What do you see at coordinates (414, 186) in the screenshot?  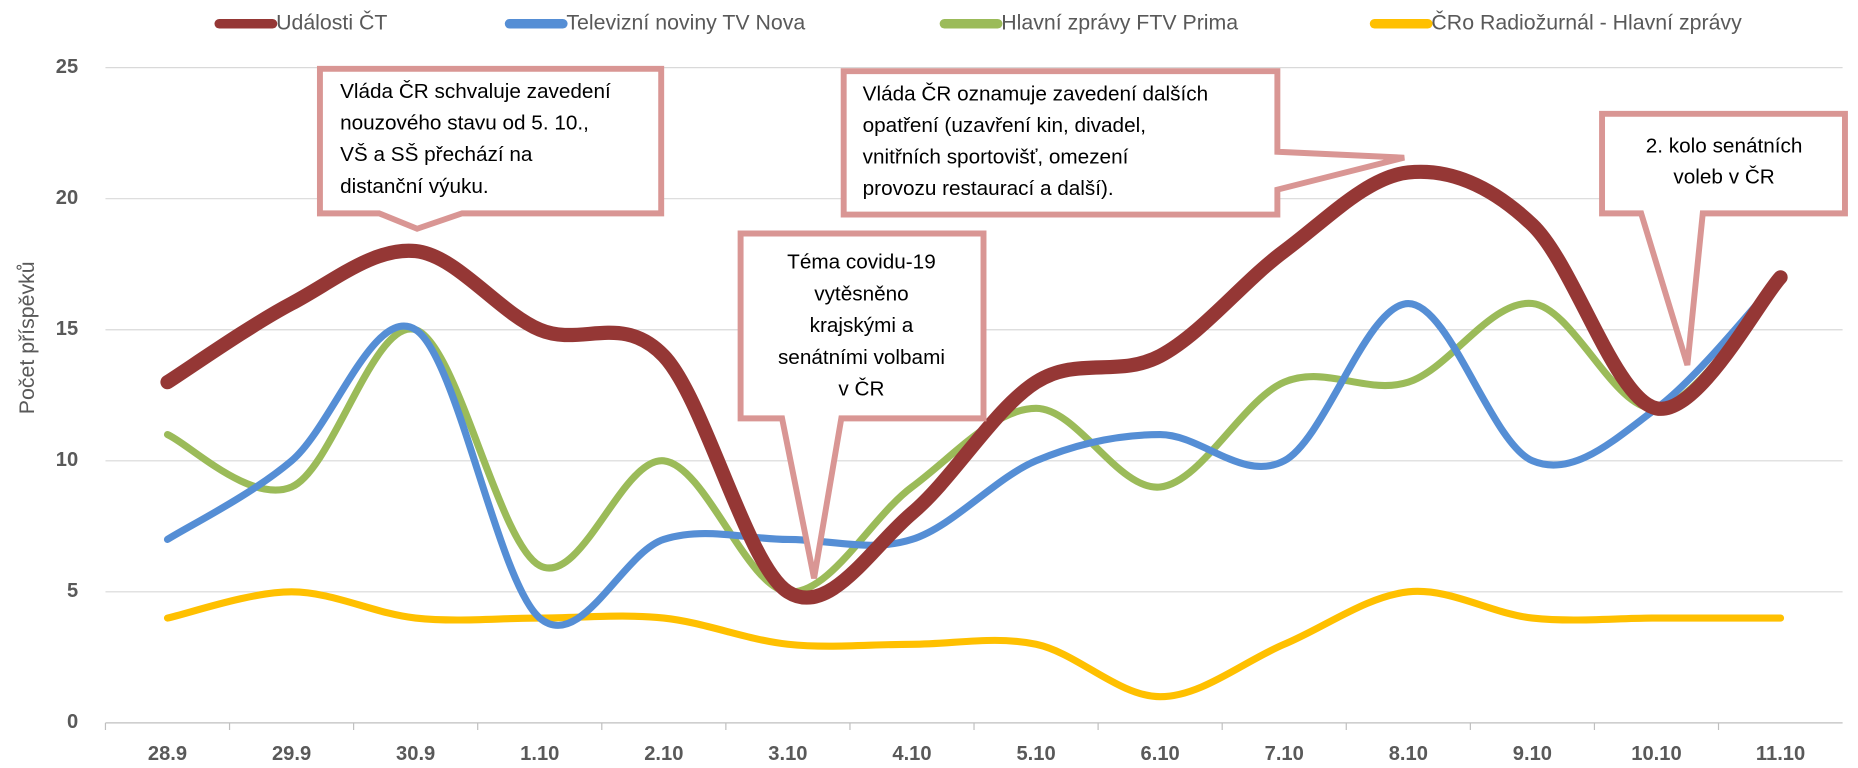 I see `callout-text: distanční výuku.` at bounding box center [414, 186].